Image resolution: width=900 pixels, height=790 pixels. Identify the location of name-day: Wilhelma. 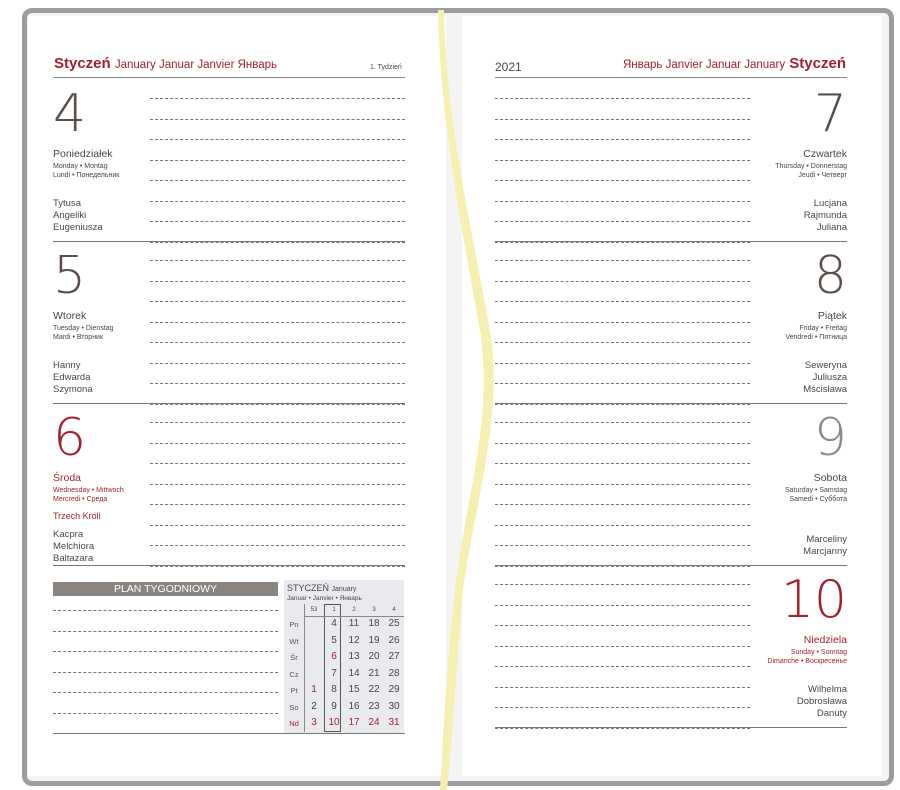
(827, 689).